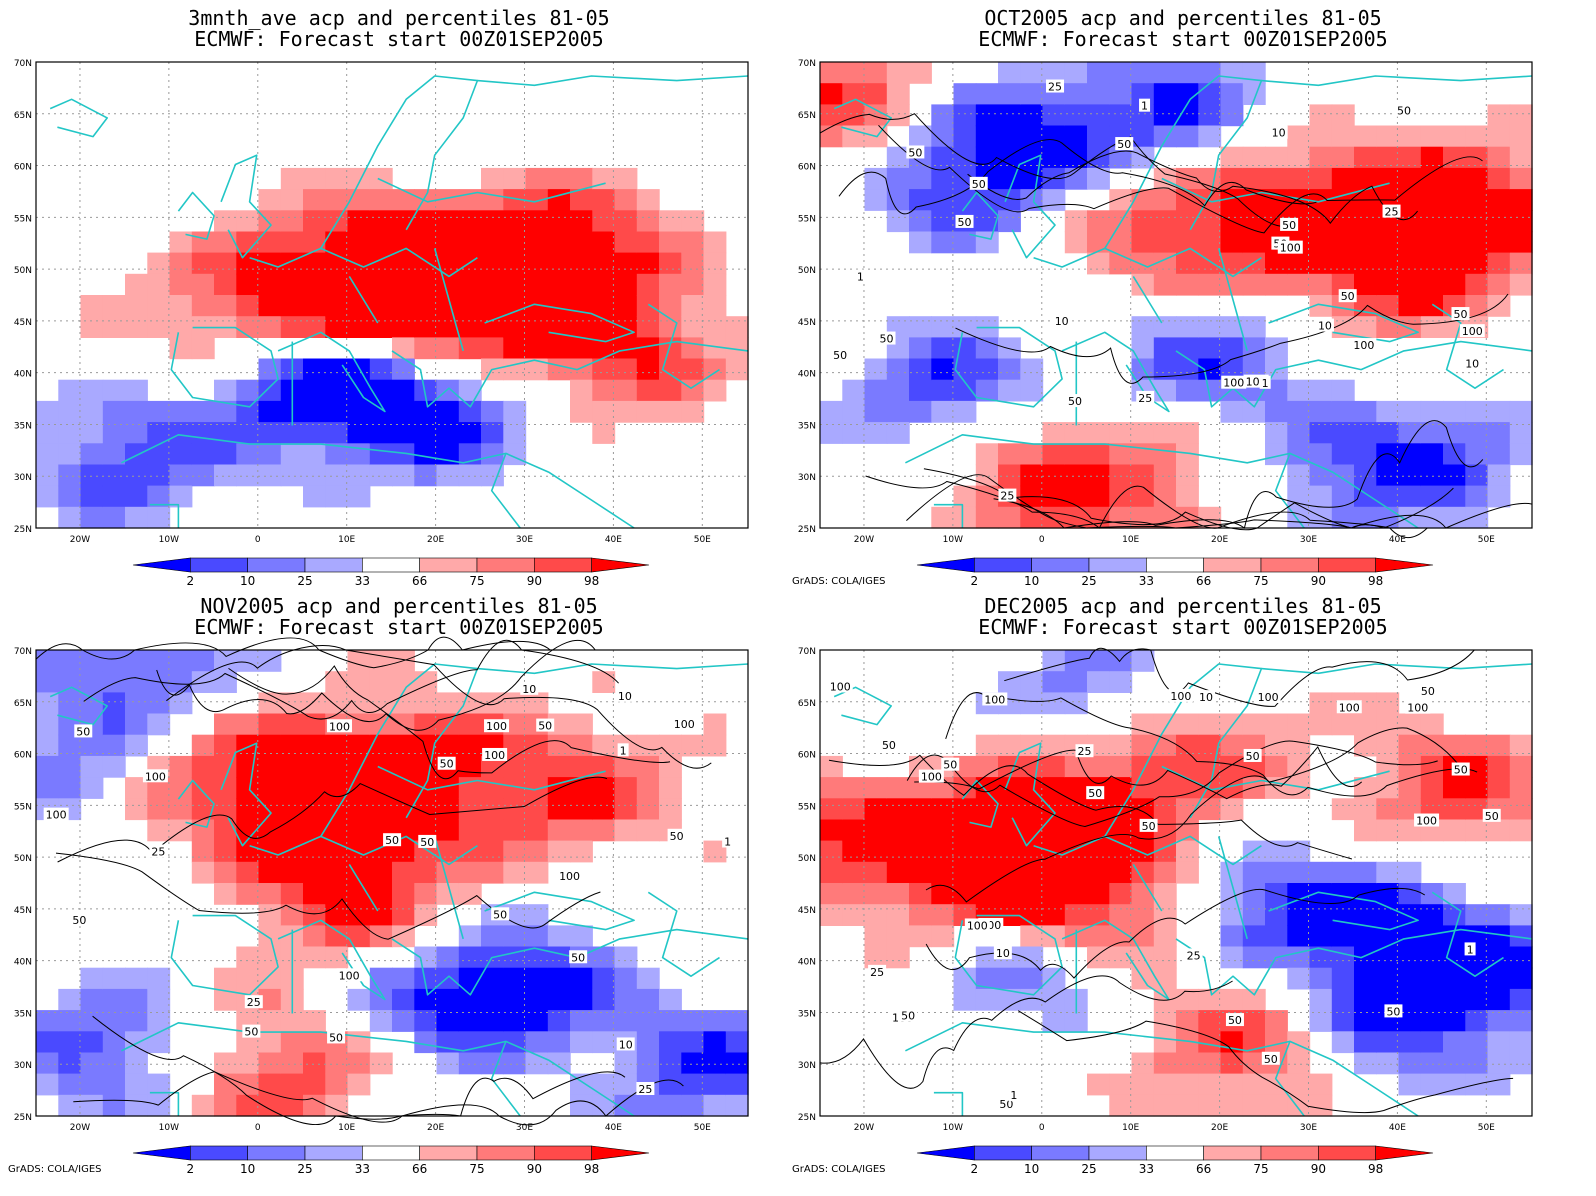 Image resolution: width=1596 pixels, height=1196 pixels. What do you see at coordinates (807, 271) in the screenshot?
I see `lat-tick-label: 50N` at bounding box center [807, 271].